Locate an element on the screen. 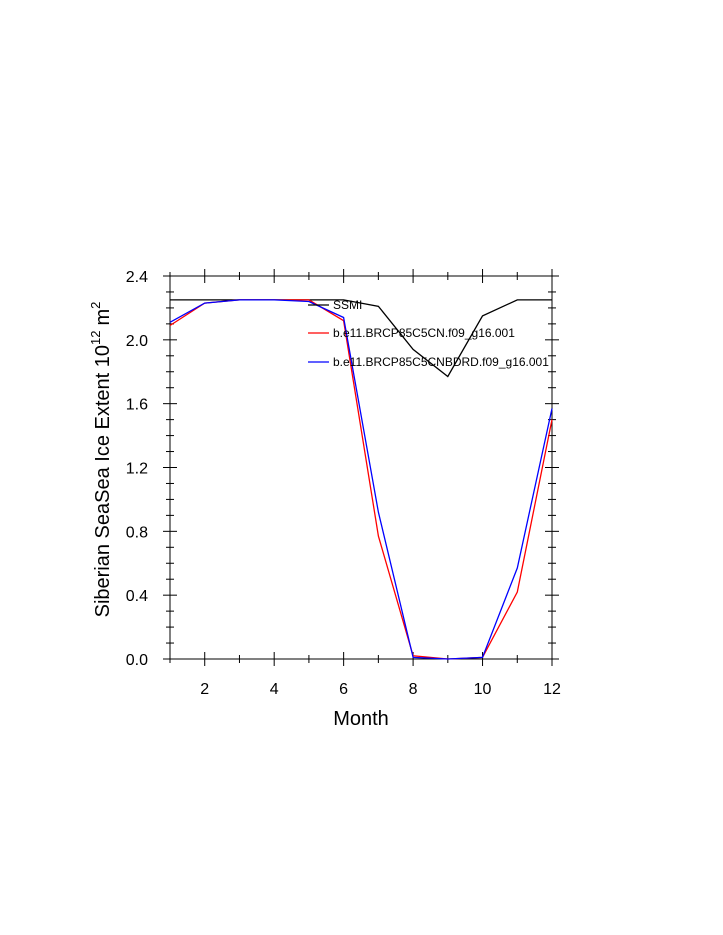 The width and height of the screenshot is (723, 935). x-axis-label: Month is located at coordinates (361, 719).